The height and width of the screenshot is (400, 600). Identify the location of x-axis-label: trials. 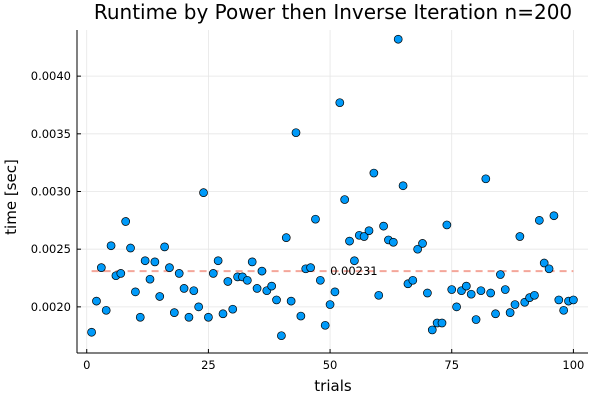
(333, 386).